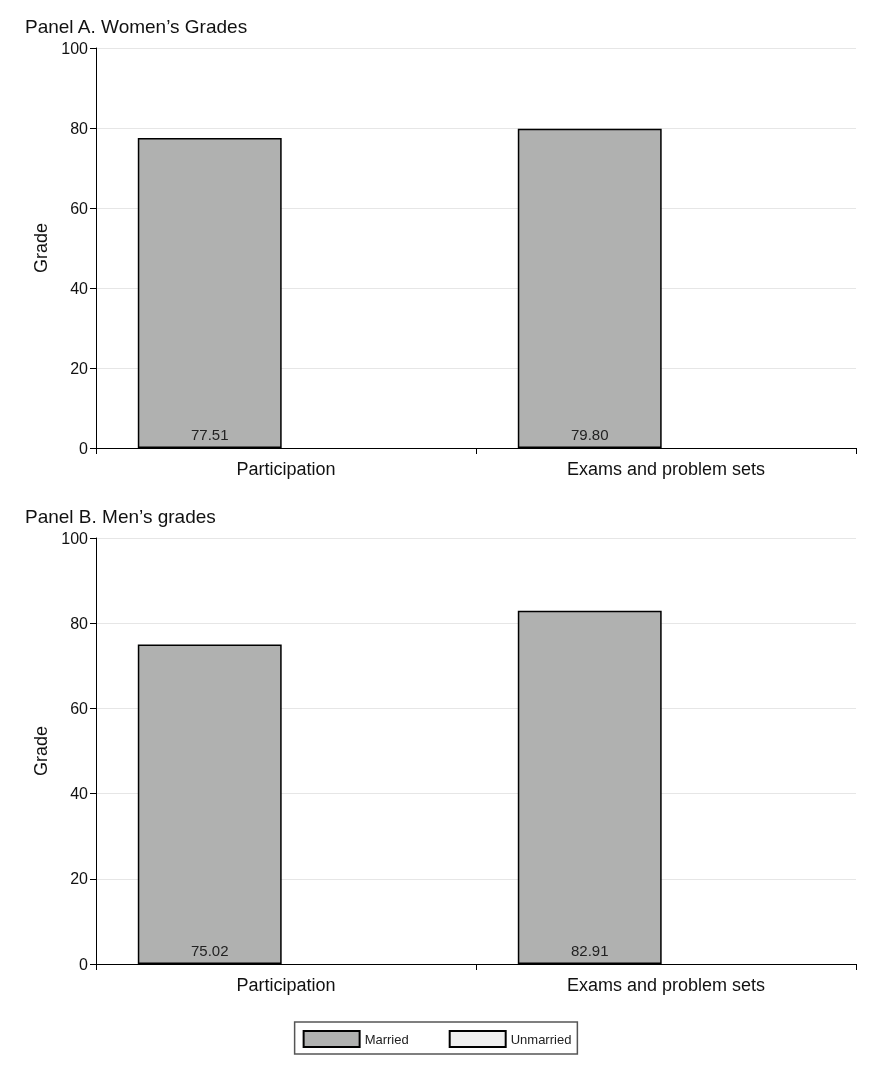  Describe the element at coordinates (589, 434) in the screenshot. I see `data-label: 79.80` at that location.